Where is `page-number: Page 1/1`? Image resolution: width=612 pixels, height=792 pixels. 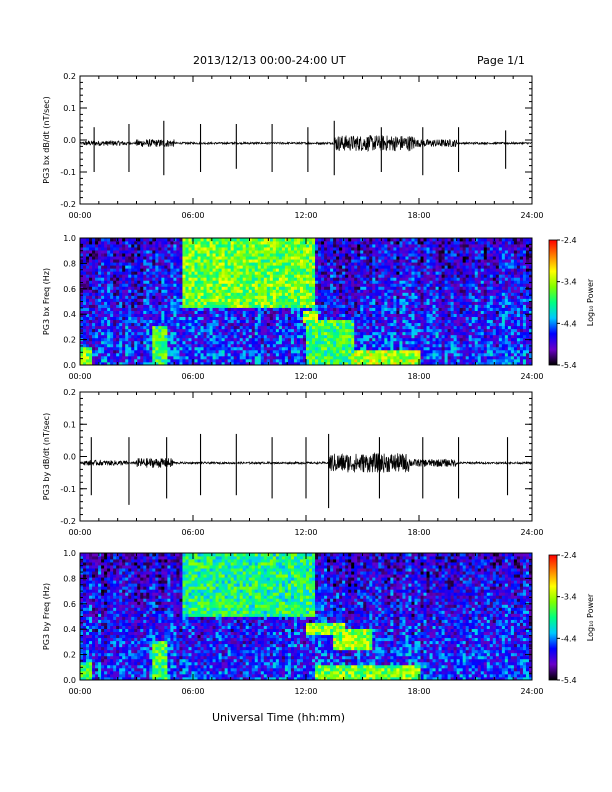 page-number: Page 1/1 is located at coordinates (501, 60).